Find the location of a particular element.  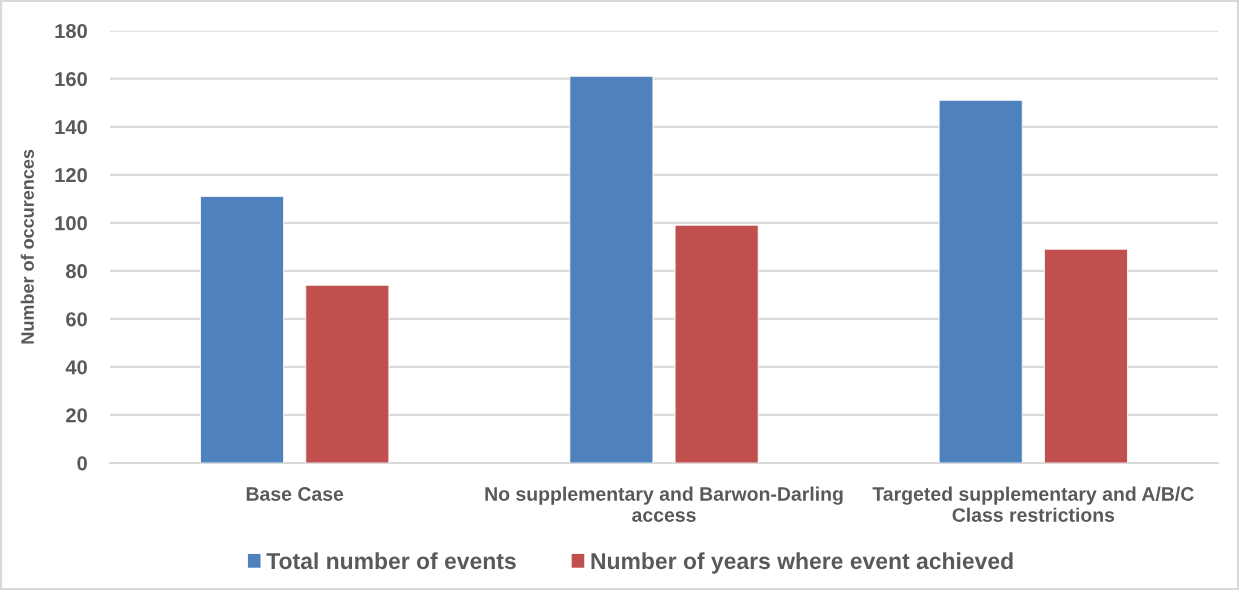

x-tick-label: Base Case is located at coordinates (295, 494).